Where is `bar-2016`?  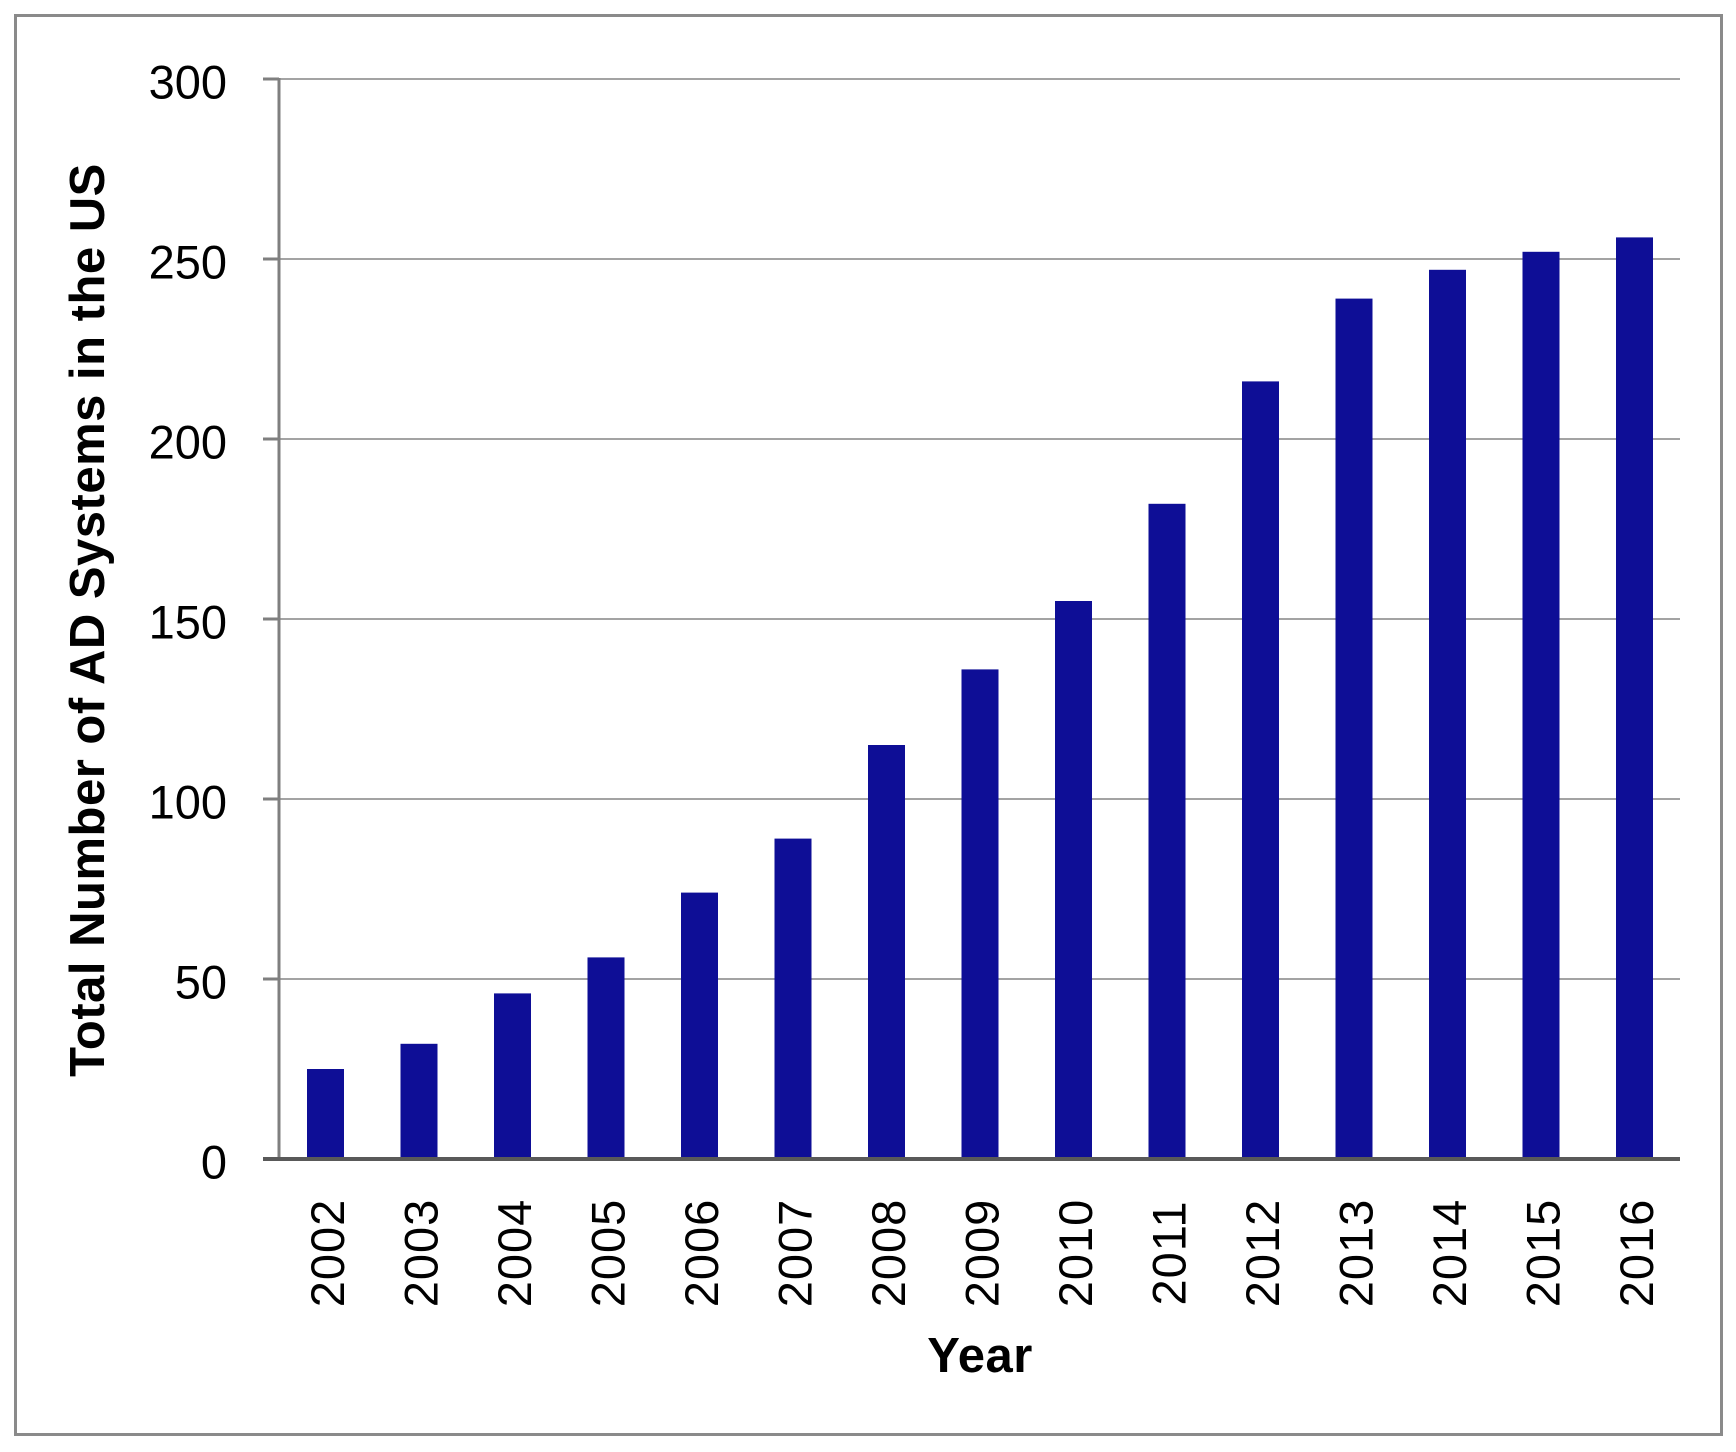
bar-2016 is located at coordinates (1634, 698).